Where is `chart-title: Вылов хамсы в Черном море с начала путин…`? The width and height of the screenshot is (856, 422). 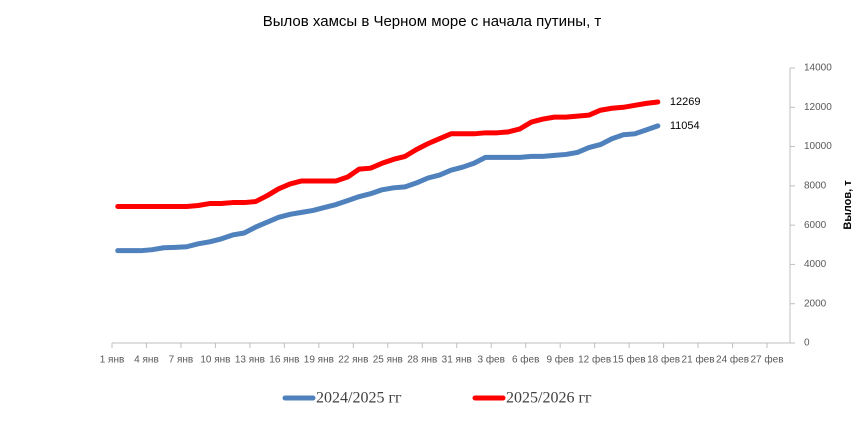
chart-title: Вылов хамсы в Черном море с начала путин… is located at coordinates (432, 21).